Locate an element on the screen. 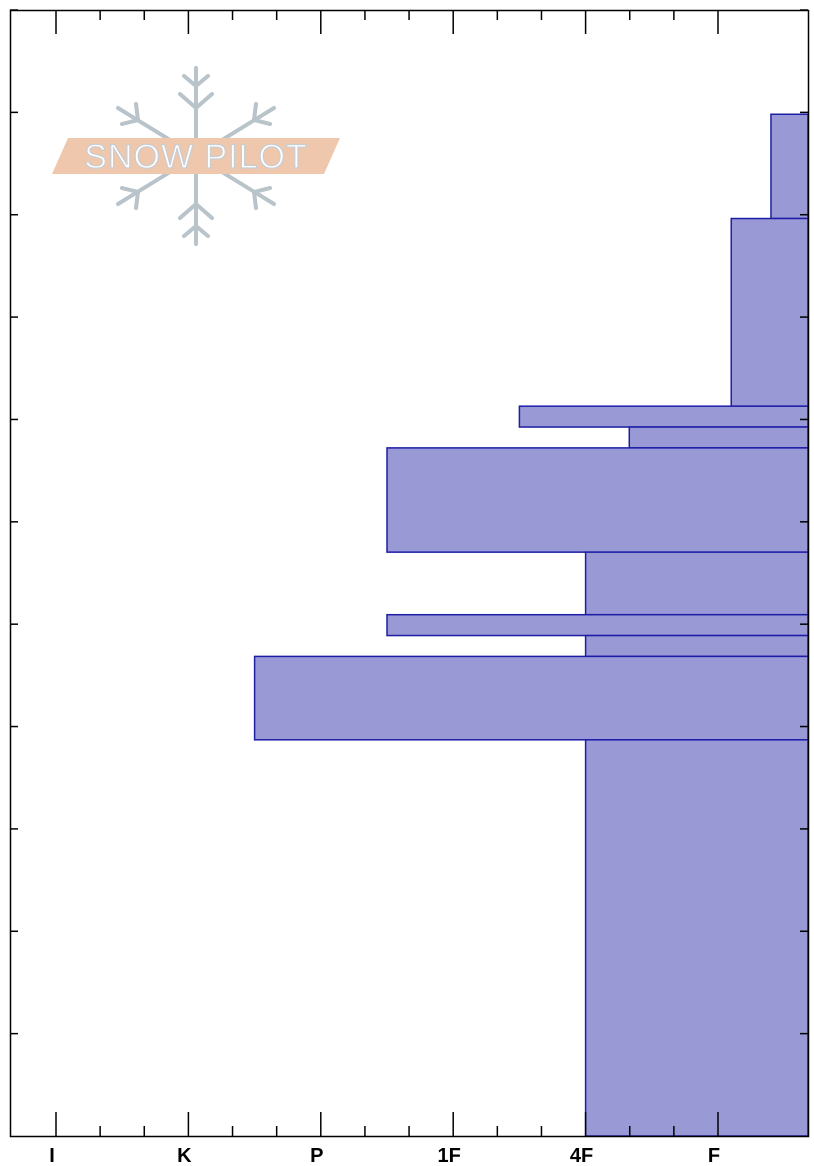 The width and height of the screenshot is (814, 1166). x-axis-labels: I K P 1F 4F F is located at coordinates (384, 1155).